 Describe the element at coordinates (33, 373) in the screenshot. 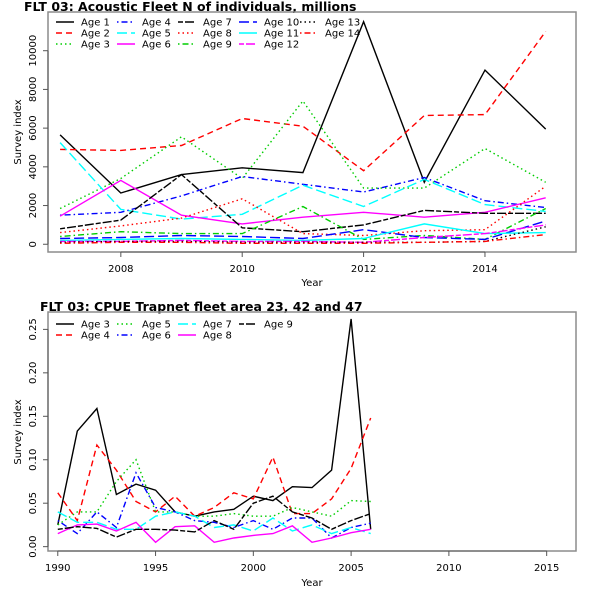

I see `y-tick-label: 0.20` at that location.